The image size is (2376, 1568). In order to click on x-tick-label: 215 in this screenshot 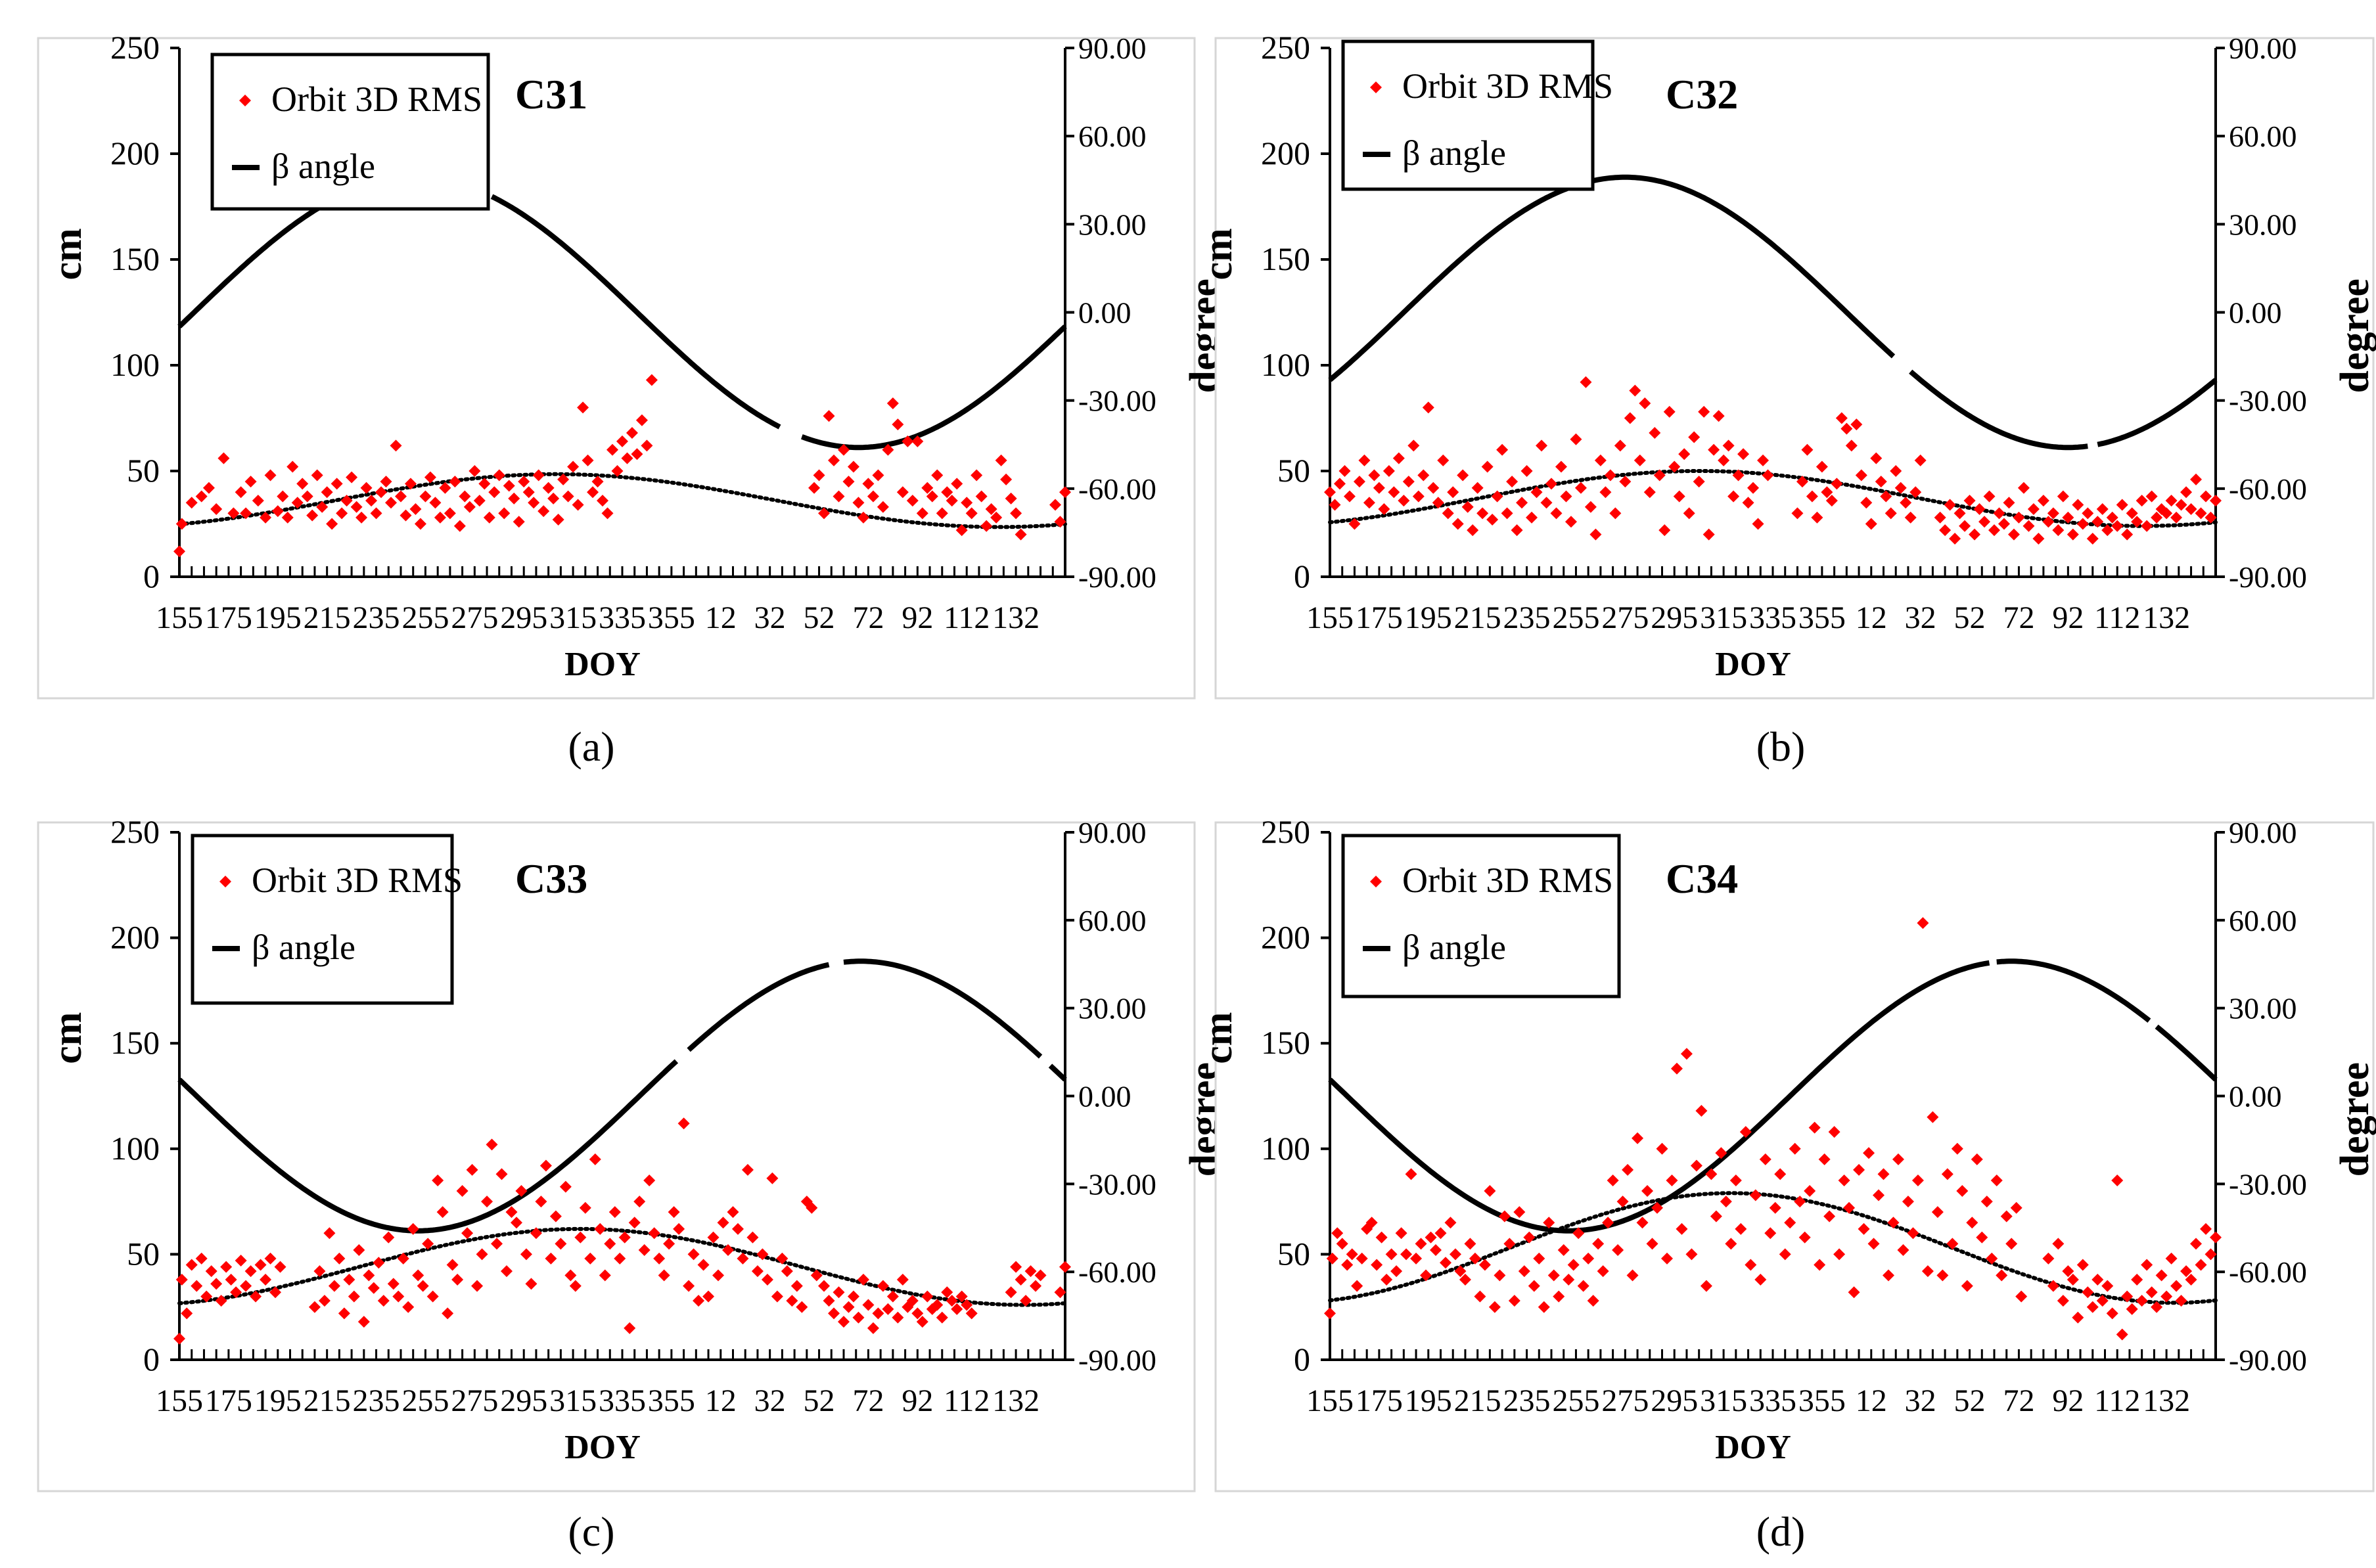, I will do `click(1477, 617)`.